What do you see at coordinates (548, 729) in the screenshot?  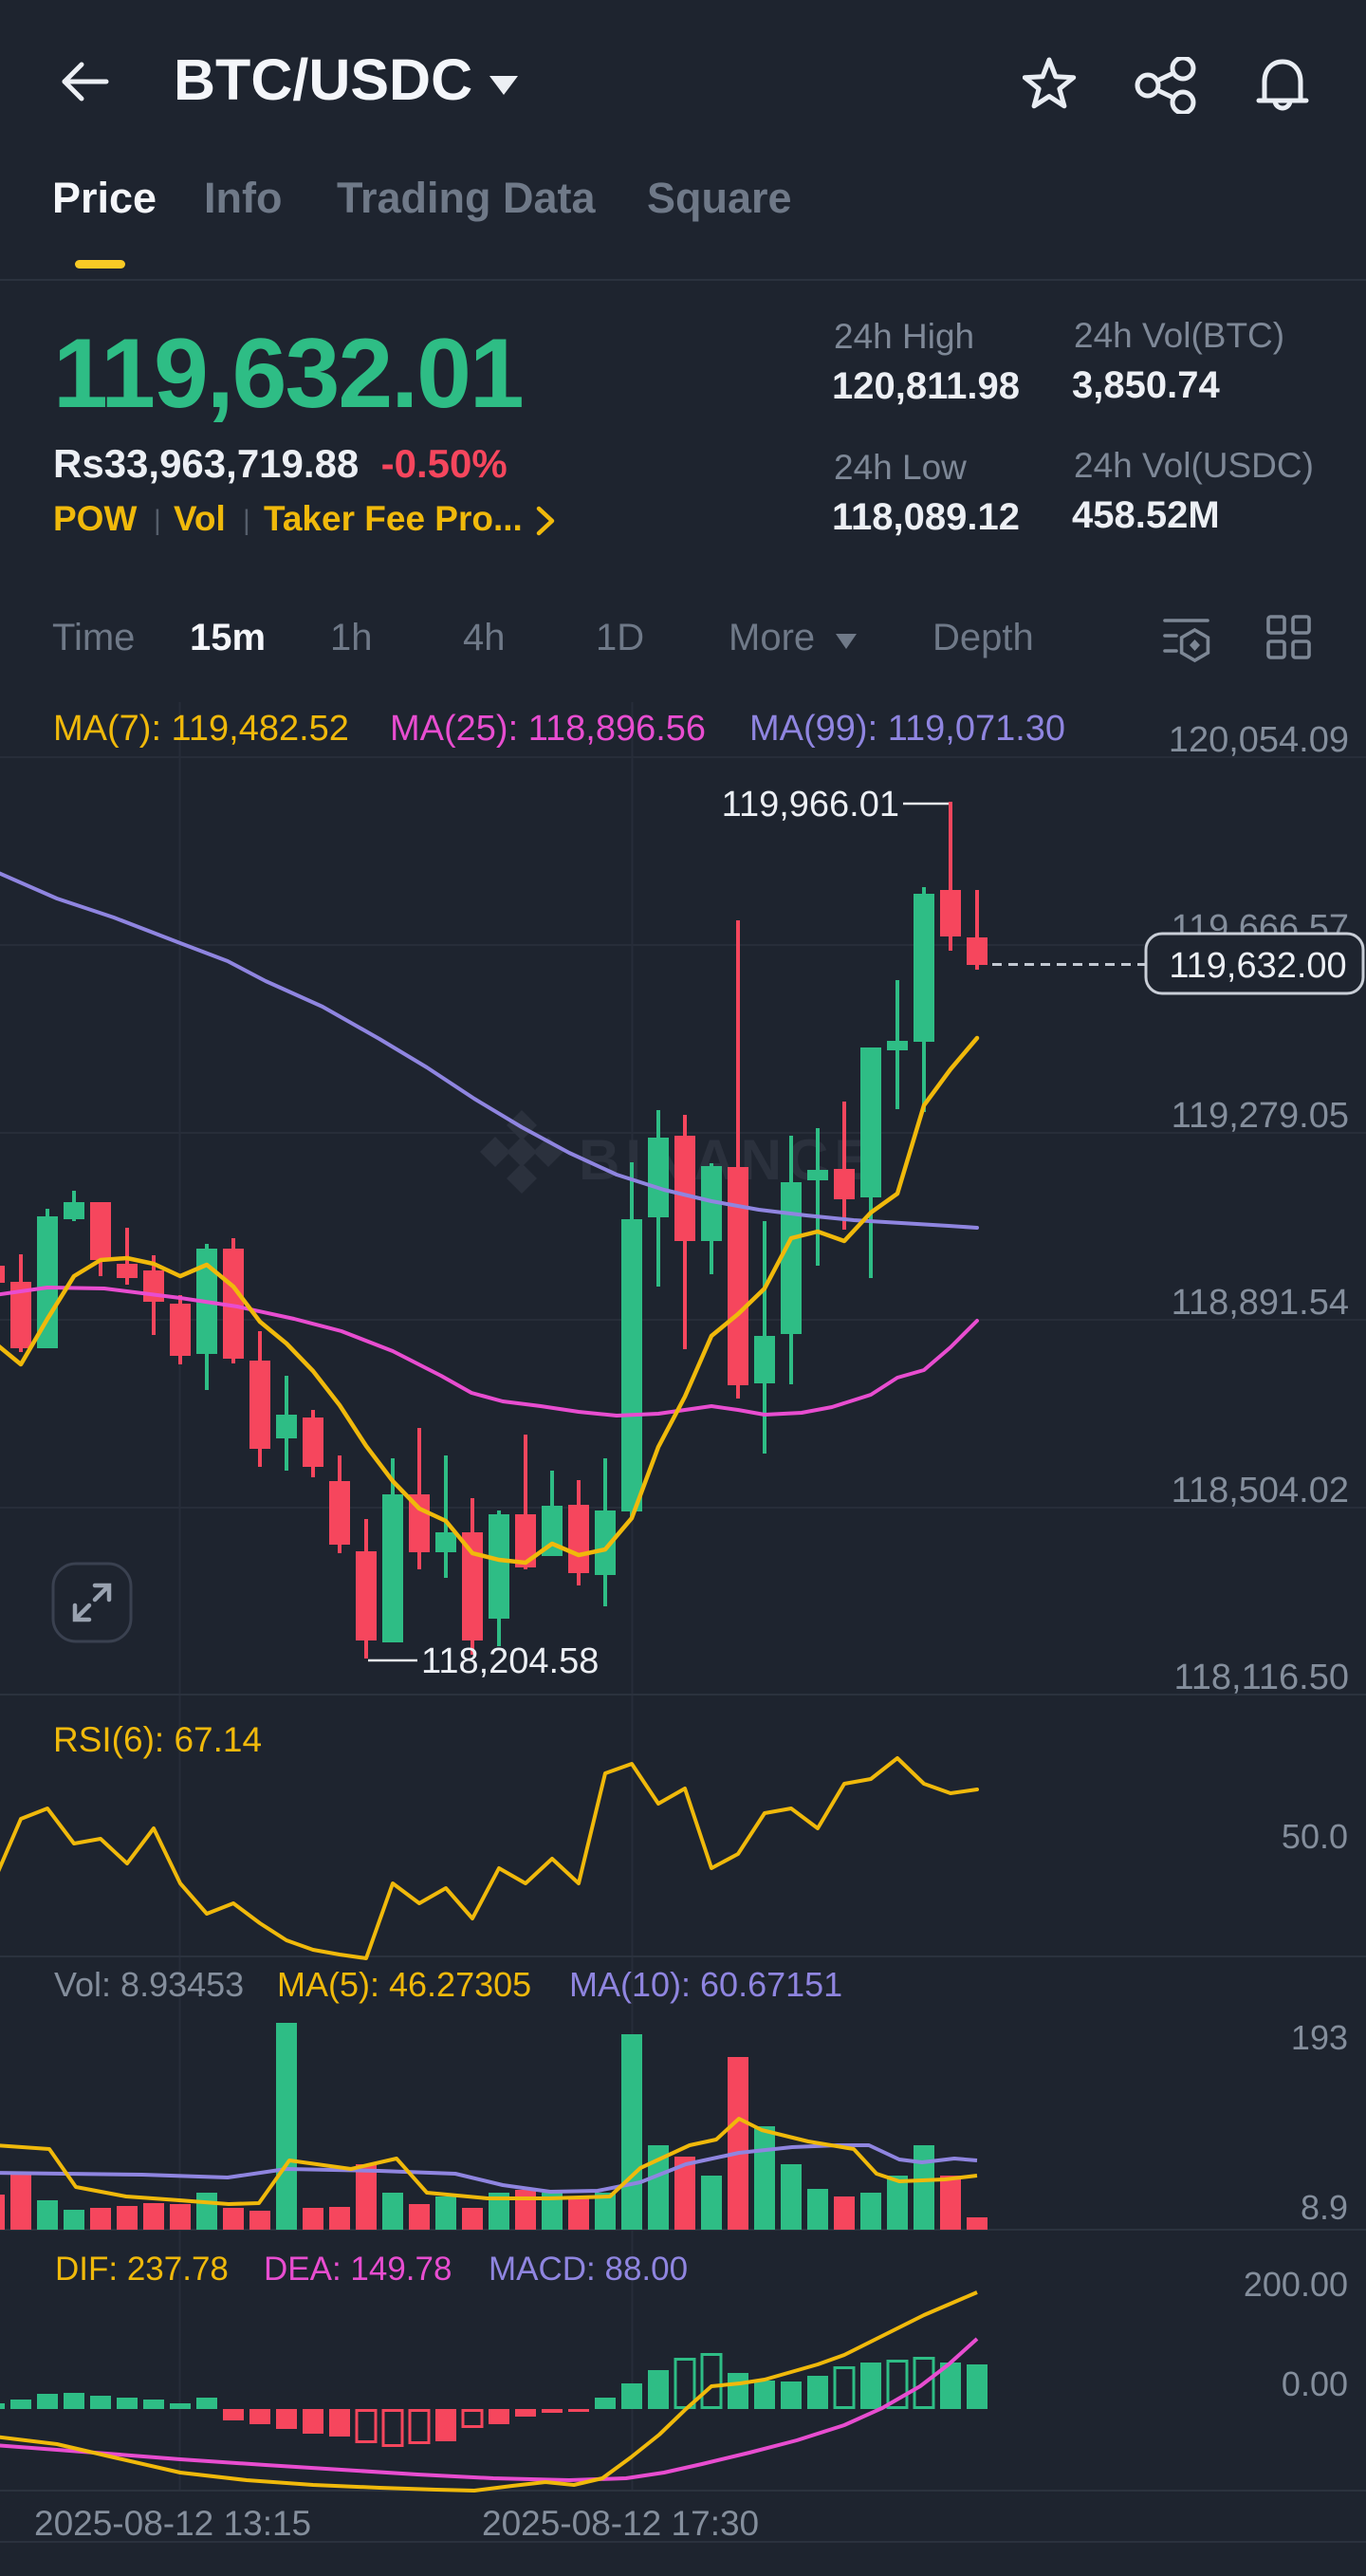 I see `svg-text: MA(25): 118,896.56` at bounding box center [548, 729].